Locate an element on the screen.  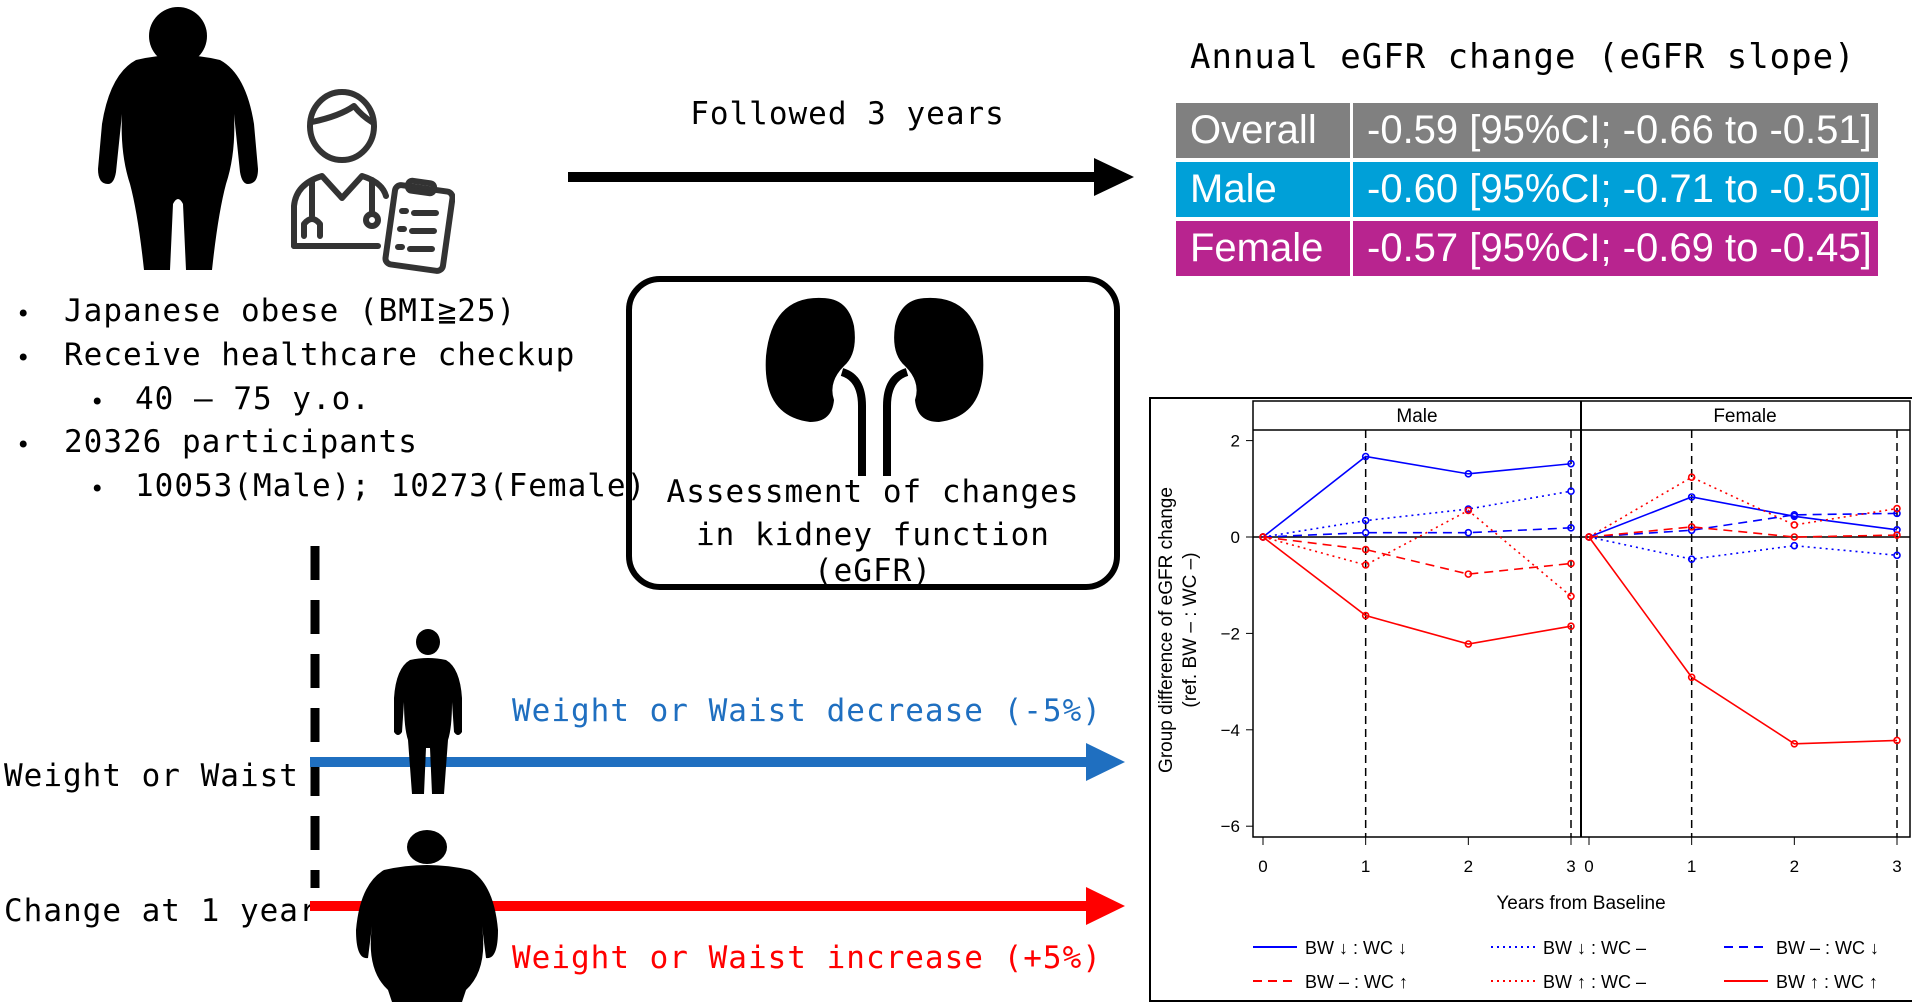
assessment-line2: in kidney function (eGFR) is located at coordinates (873, 553).